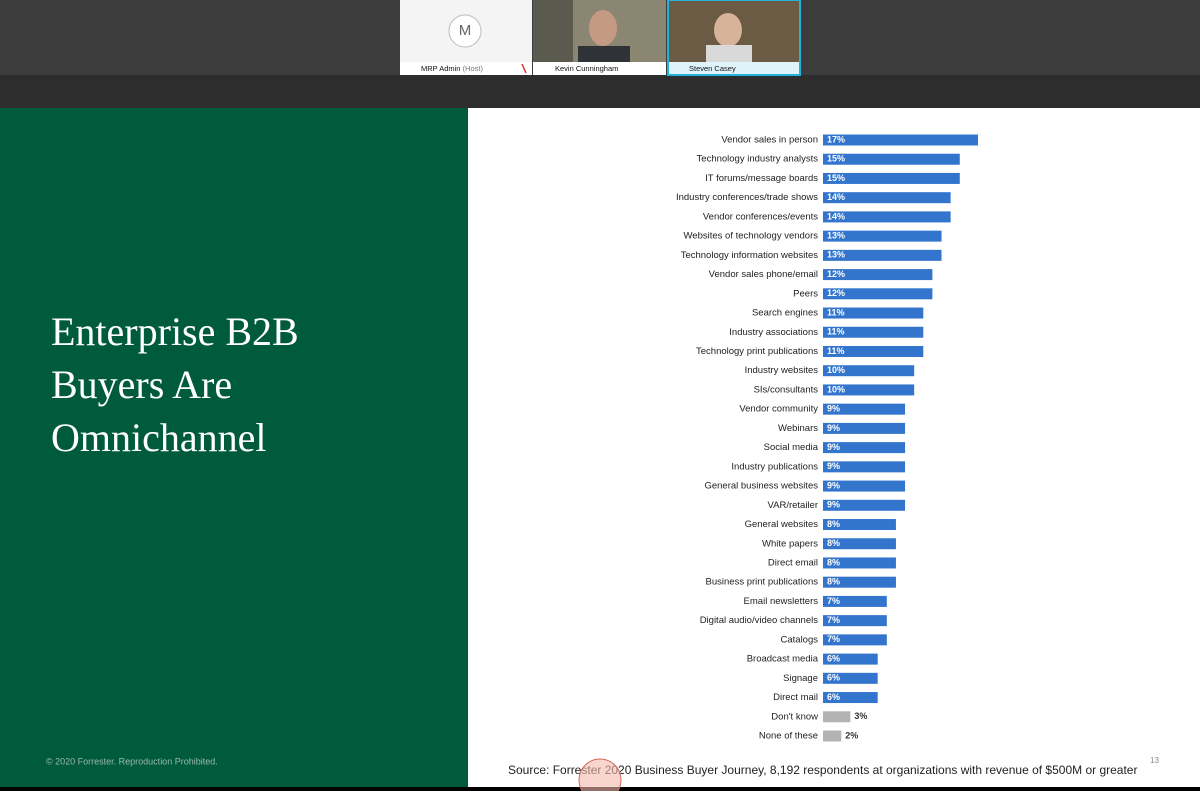  What do you see at coordinates (800, 639) in the screenshot?
I see `category-label: Catalogs` at bounding box center [800, 639].